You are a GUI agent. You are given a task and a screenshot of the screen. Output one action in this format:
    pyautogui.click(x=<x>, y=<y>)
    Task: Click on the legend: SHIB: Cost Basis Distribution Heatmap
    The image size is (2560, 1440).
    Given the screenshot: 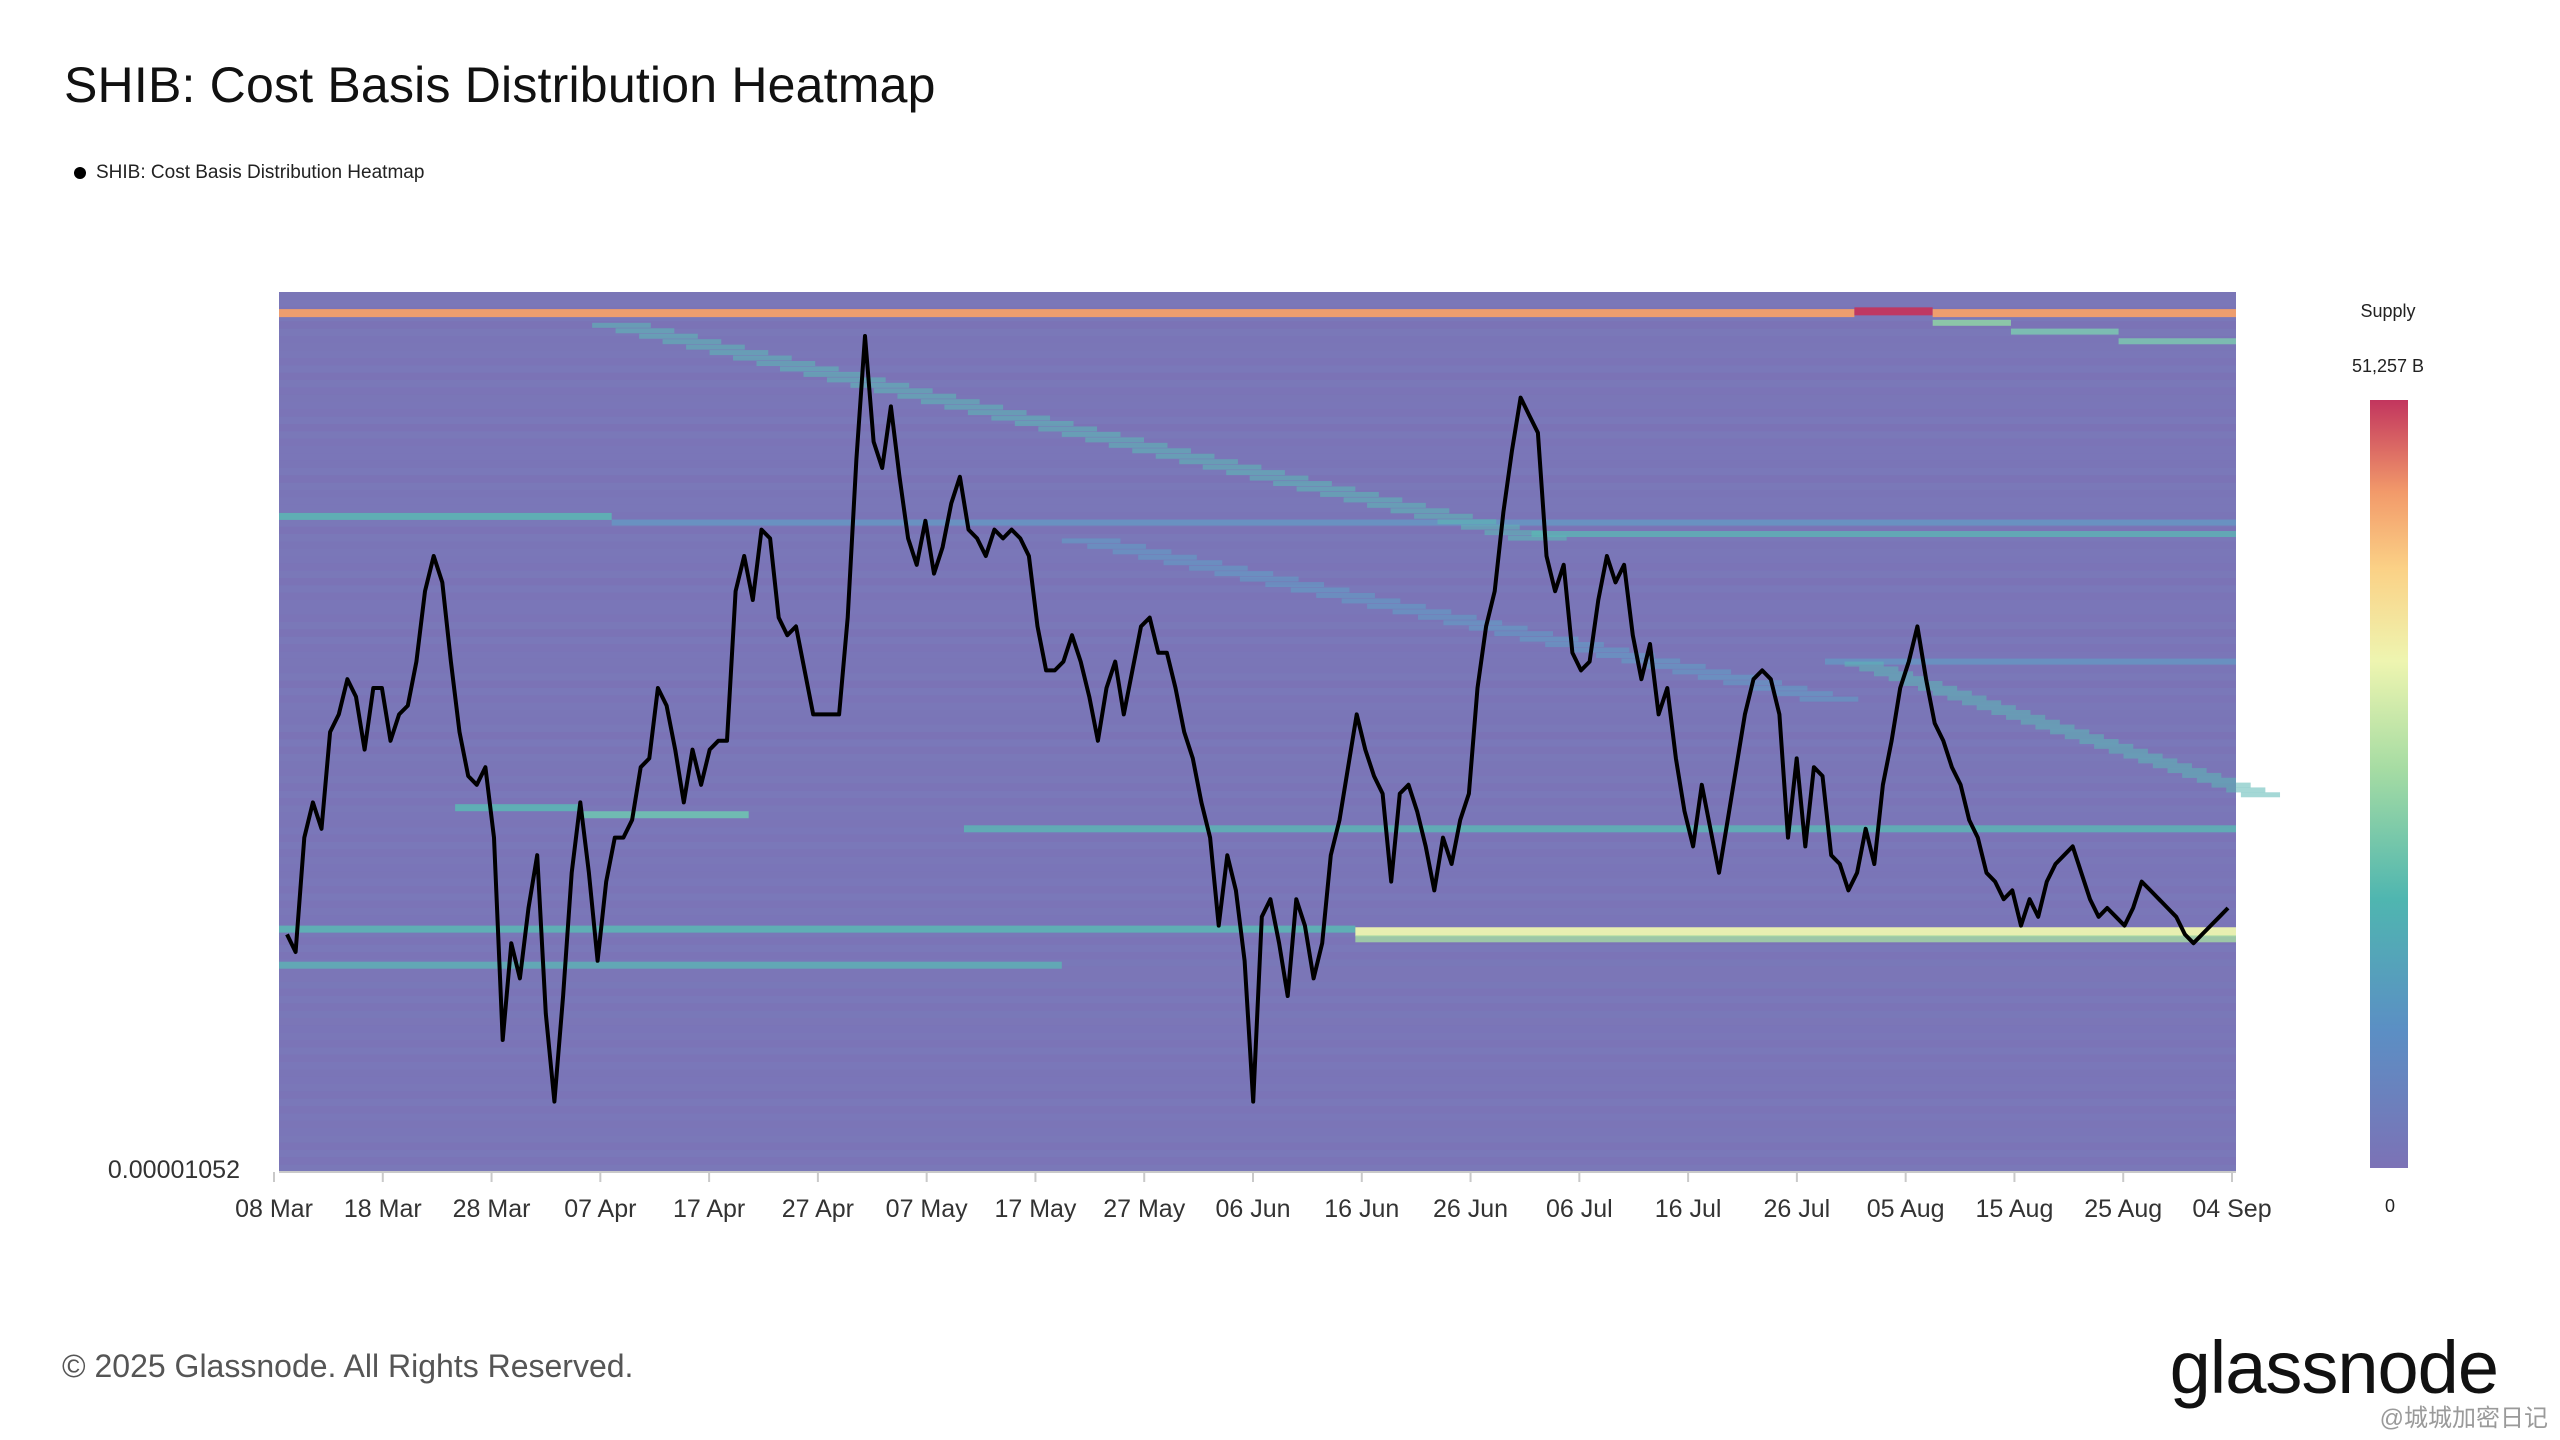 What is the action you would take?
    pyautogui.click(x=249, y=173)
    